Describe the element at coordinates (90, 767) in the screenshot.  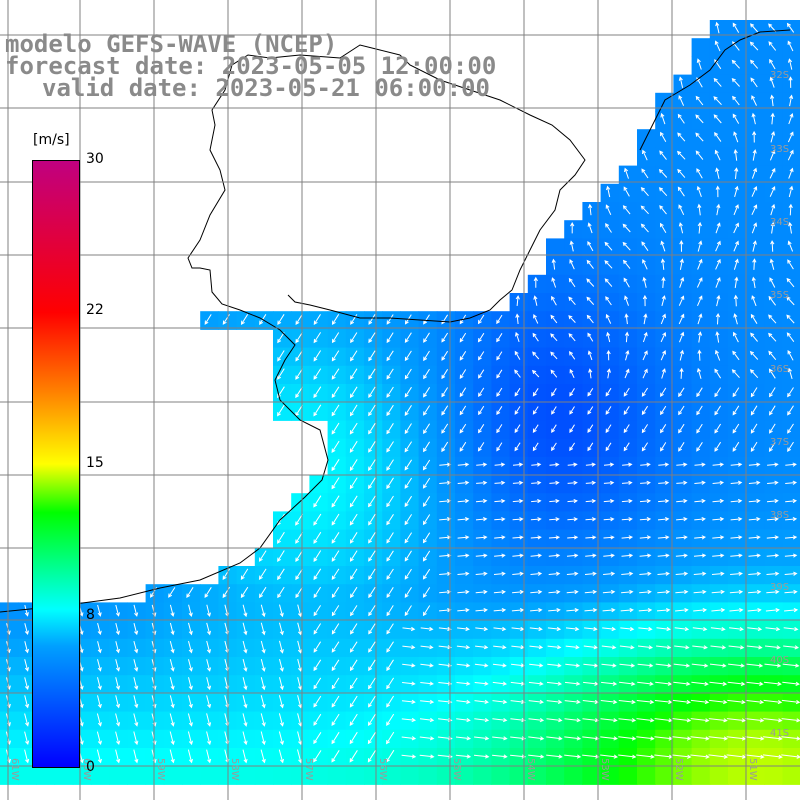
I see `colorbar-tick: 0` at that location.